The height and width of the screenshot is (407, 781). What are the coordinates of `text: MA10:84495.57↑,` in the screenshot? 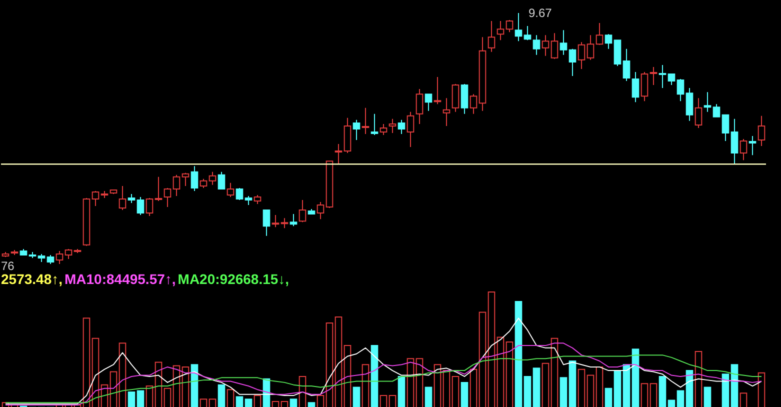 It's located at (120, 279).